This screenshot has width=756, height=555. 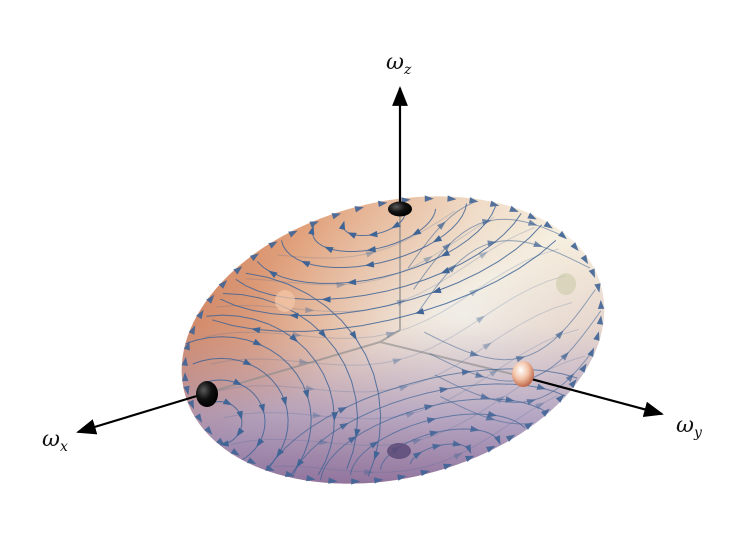 I want to click on axis-x, so click(x=143, y=412).